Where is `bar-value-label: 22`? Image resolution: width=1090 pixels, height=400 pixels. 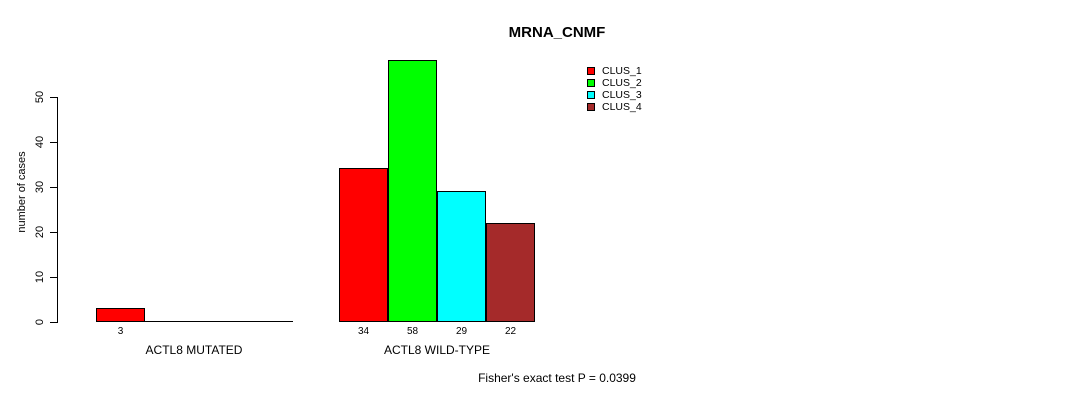 bar-value-label: 22 is located at coordinates (510, 331).